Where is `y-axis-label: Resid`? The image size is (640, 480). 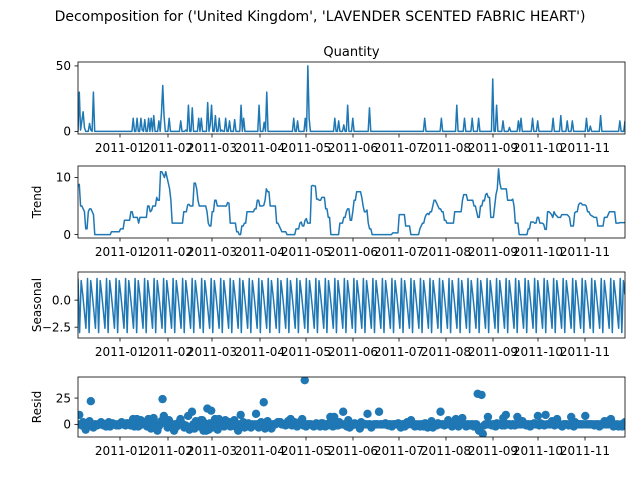 y-axis-label: Resid is located at coordinates (37, 407).